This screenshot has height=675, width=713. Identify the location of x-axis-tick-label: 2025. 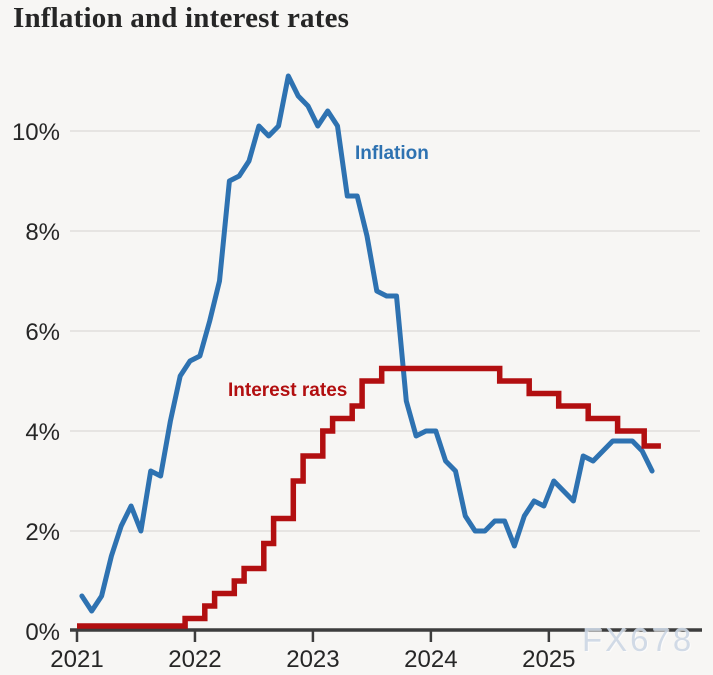
(548, 659).